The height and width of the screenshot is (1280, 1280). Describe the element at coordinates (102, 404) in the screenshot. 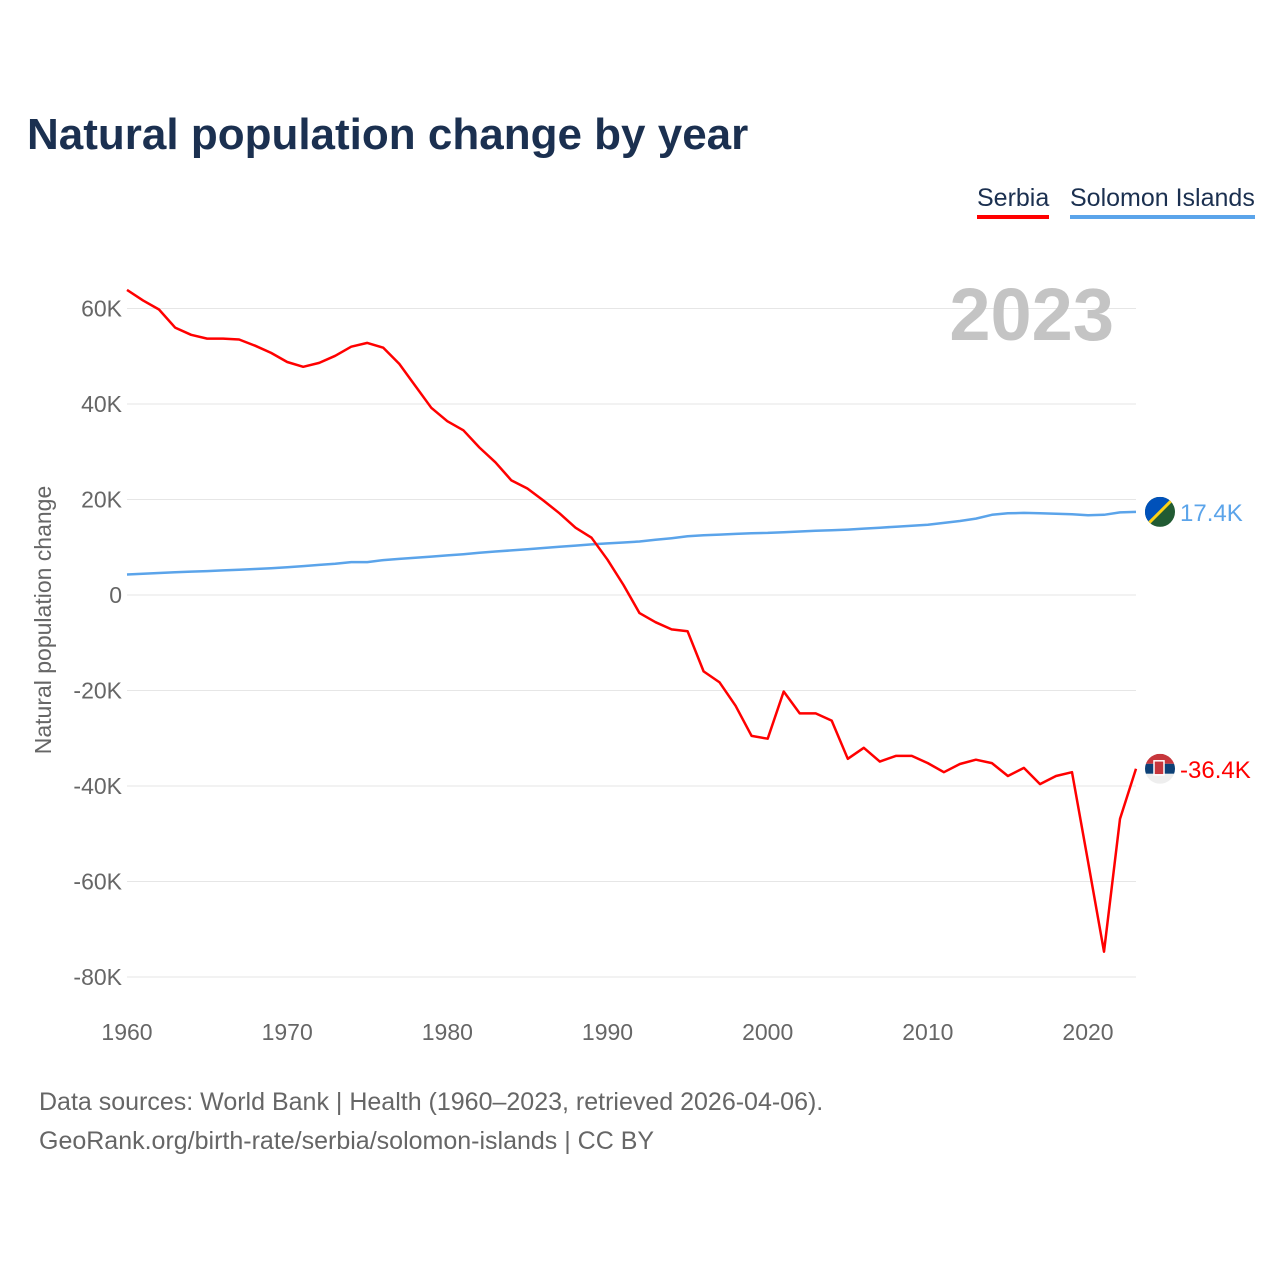

I see `y-tick-label: 40K` at that location.